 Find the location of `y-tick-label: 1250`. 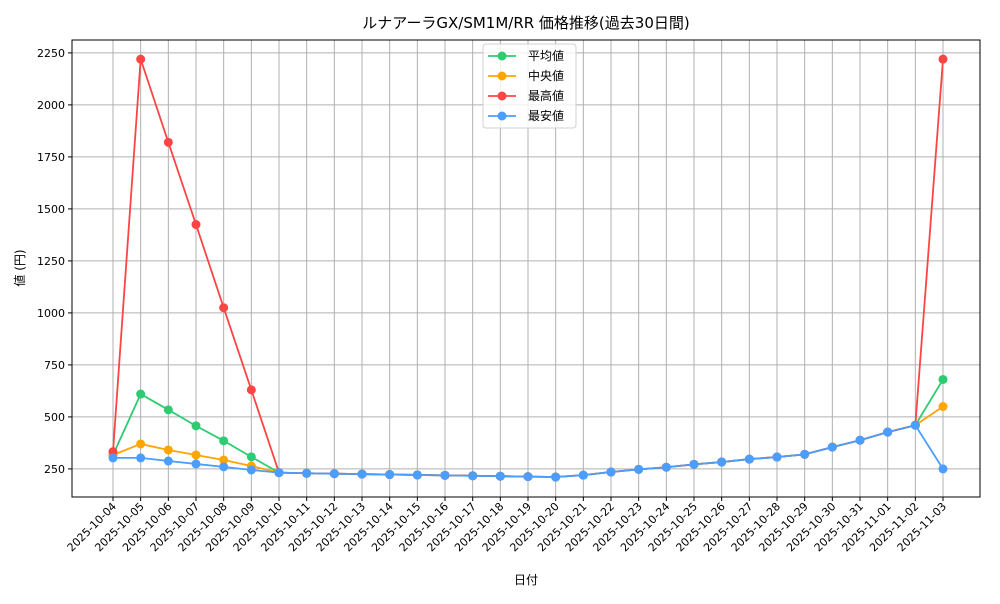

y-tick-label: 1250 is located at coordinates (51, 261).